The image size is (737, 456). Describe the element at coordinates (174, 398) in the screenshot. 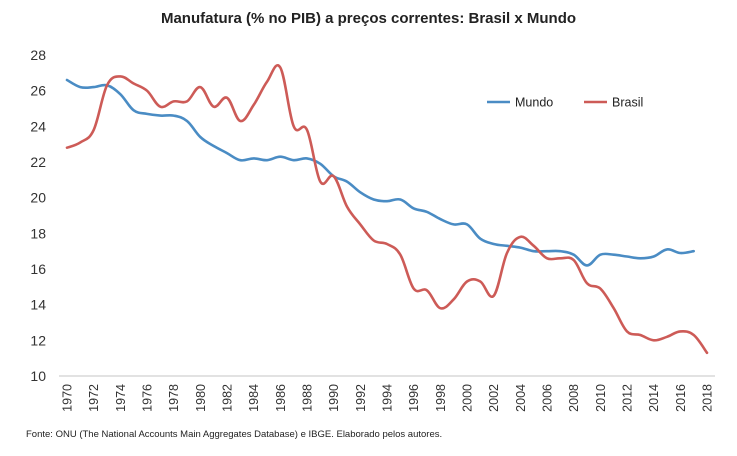

I see `x-tick-label: 1978` at that location.